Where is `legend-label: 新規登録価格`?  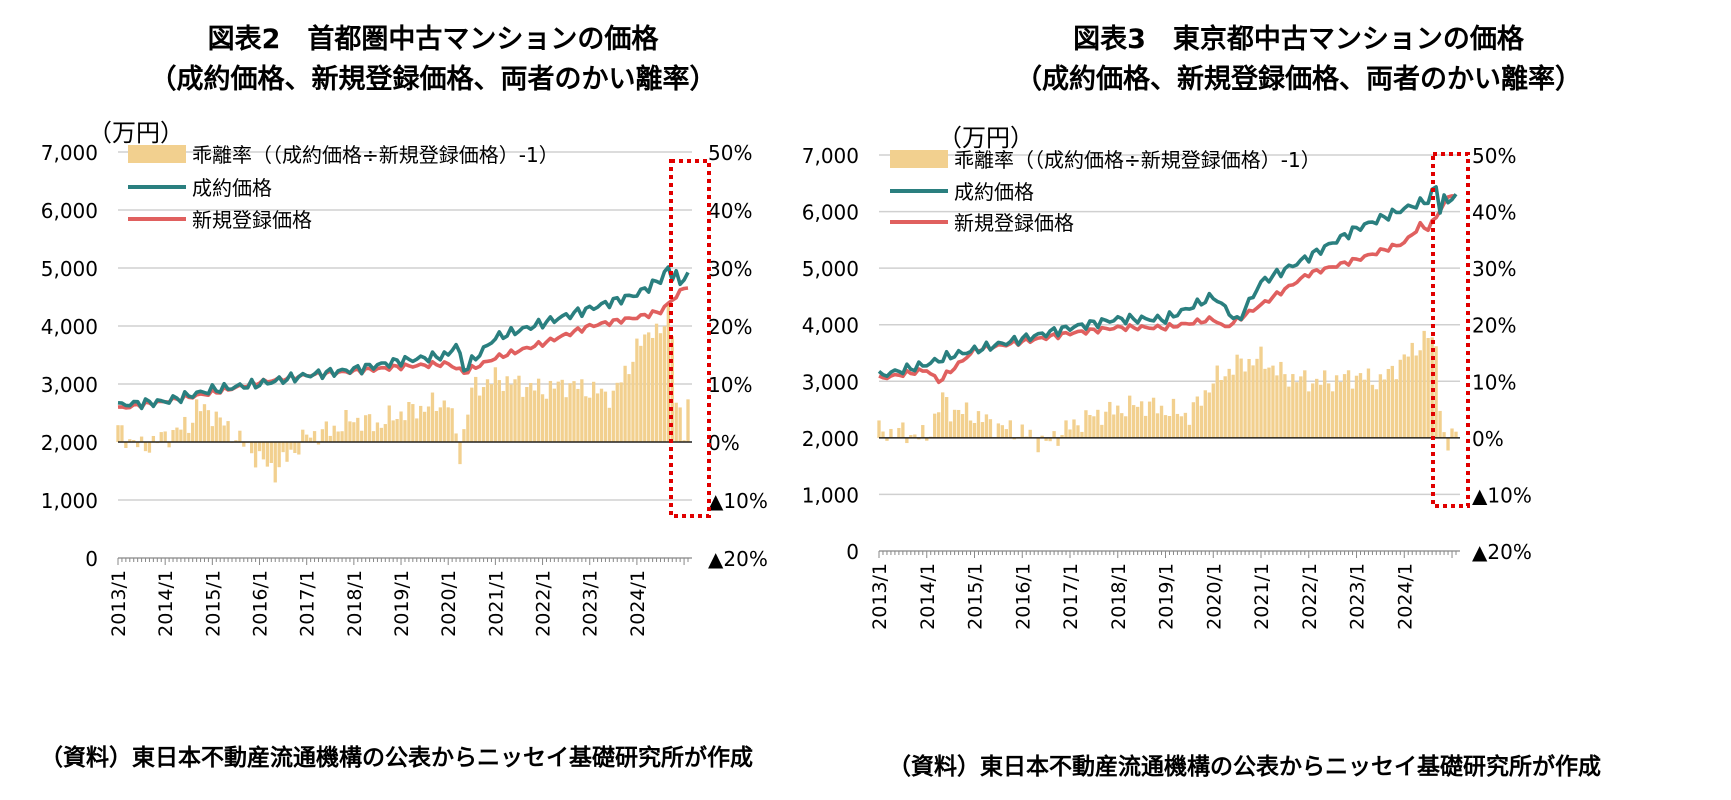 legend-label: 新規登録価格 is located at coordinates (1014, 223).